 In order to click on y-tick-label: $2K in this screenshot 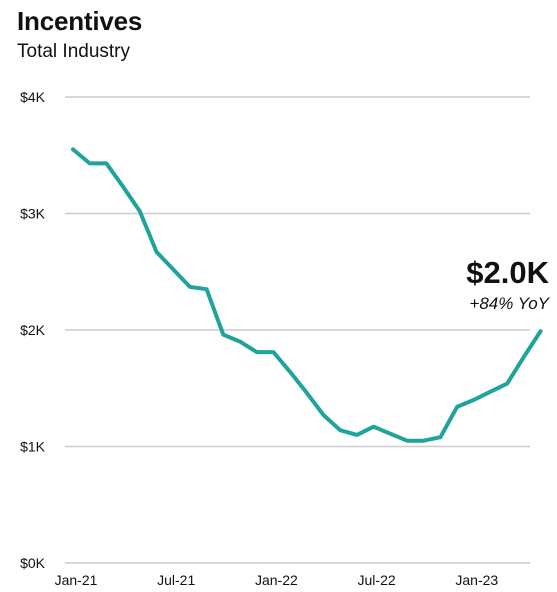, I will do `click(33, 330)`.